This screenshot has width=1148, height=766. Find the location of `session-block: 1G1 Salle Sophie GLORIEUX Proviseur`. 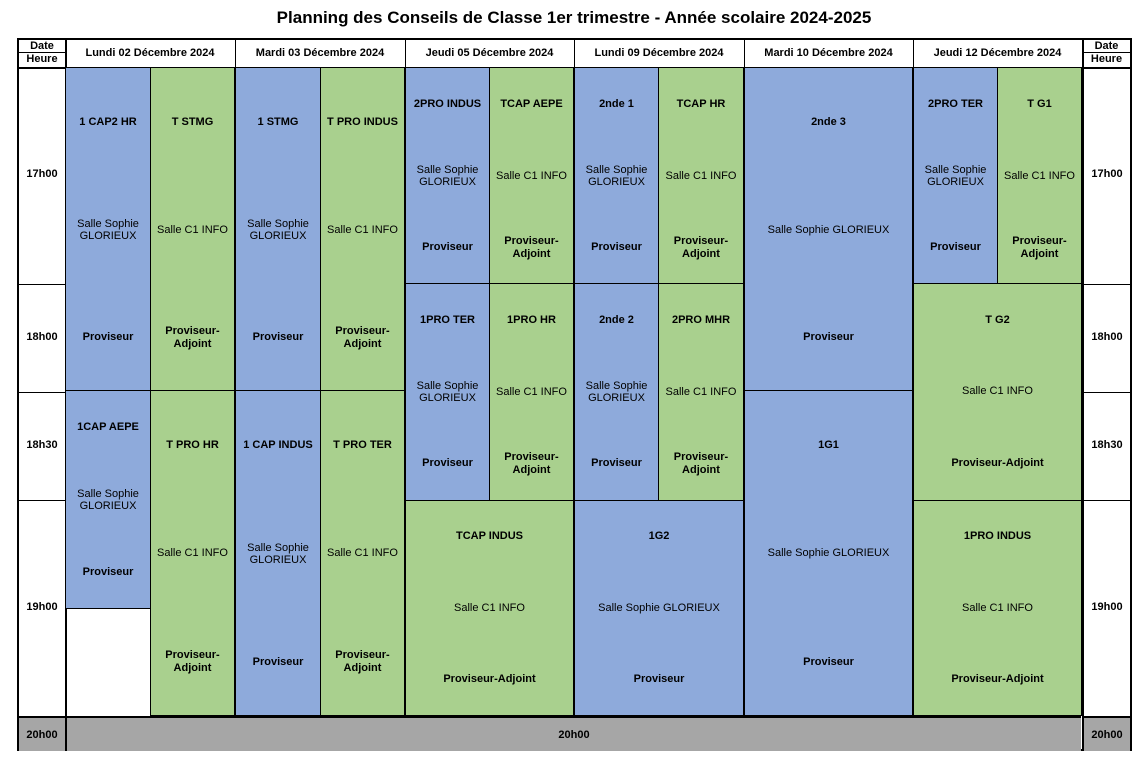

session-block: 1G1 Salle Sophie GLORIEUX Proviseur is located at coordinates (828, 553).